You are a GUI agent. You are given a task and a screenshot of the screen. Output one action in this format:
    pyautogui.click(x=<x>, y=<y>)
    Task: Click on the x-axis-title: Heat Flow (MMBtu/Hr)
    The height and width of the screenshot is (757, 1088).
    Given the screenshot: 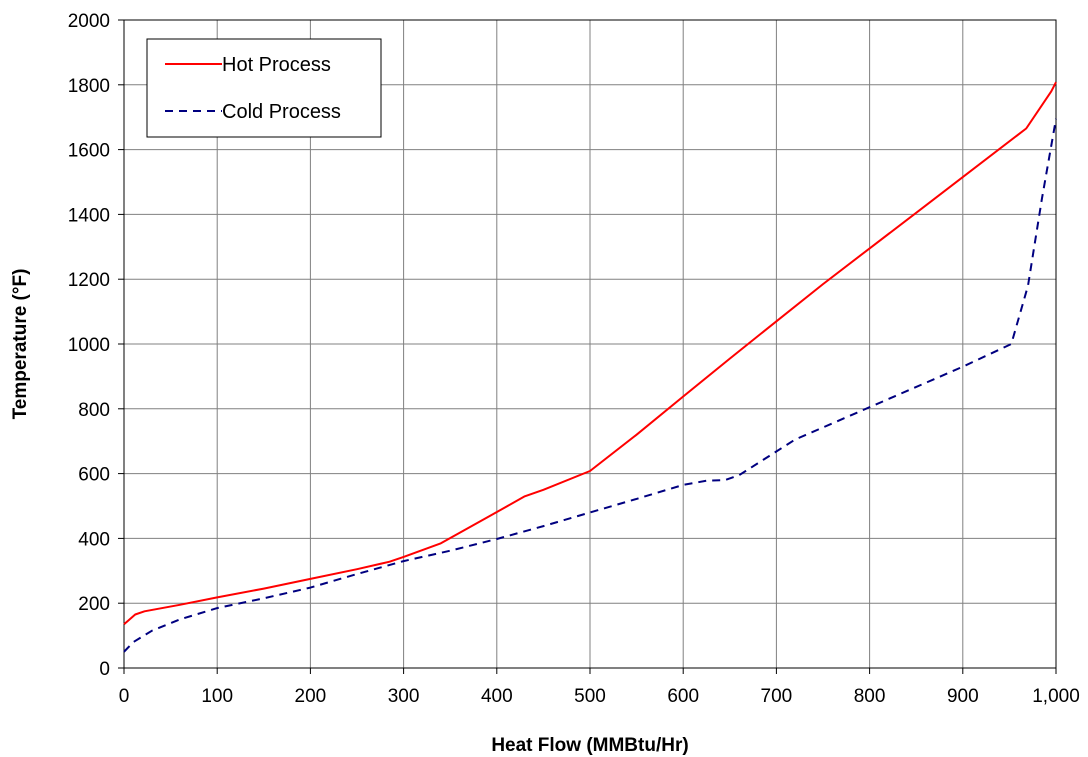 What is the action you would take?
    pyautogui.click(x=589, y=745)
    